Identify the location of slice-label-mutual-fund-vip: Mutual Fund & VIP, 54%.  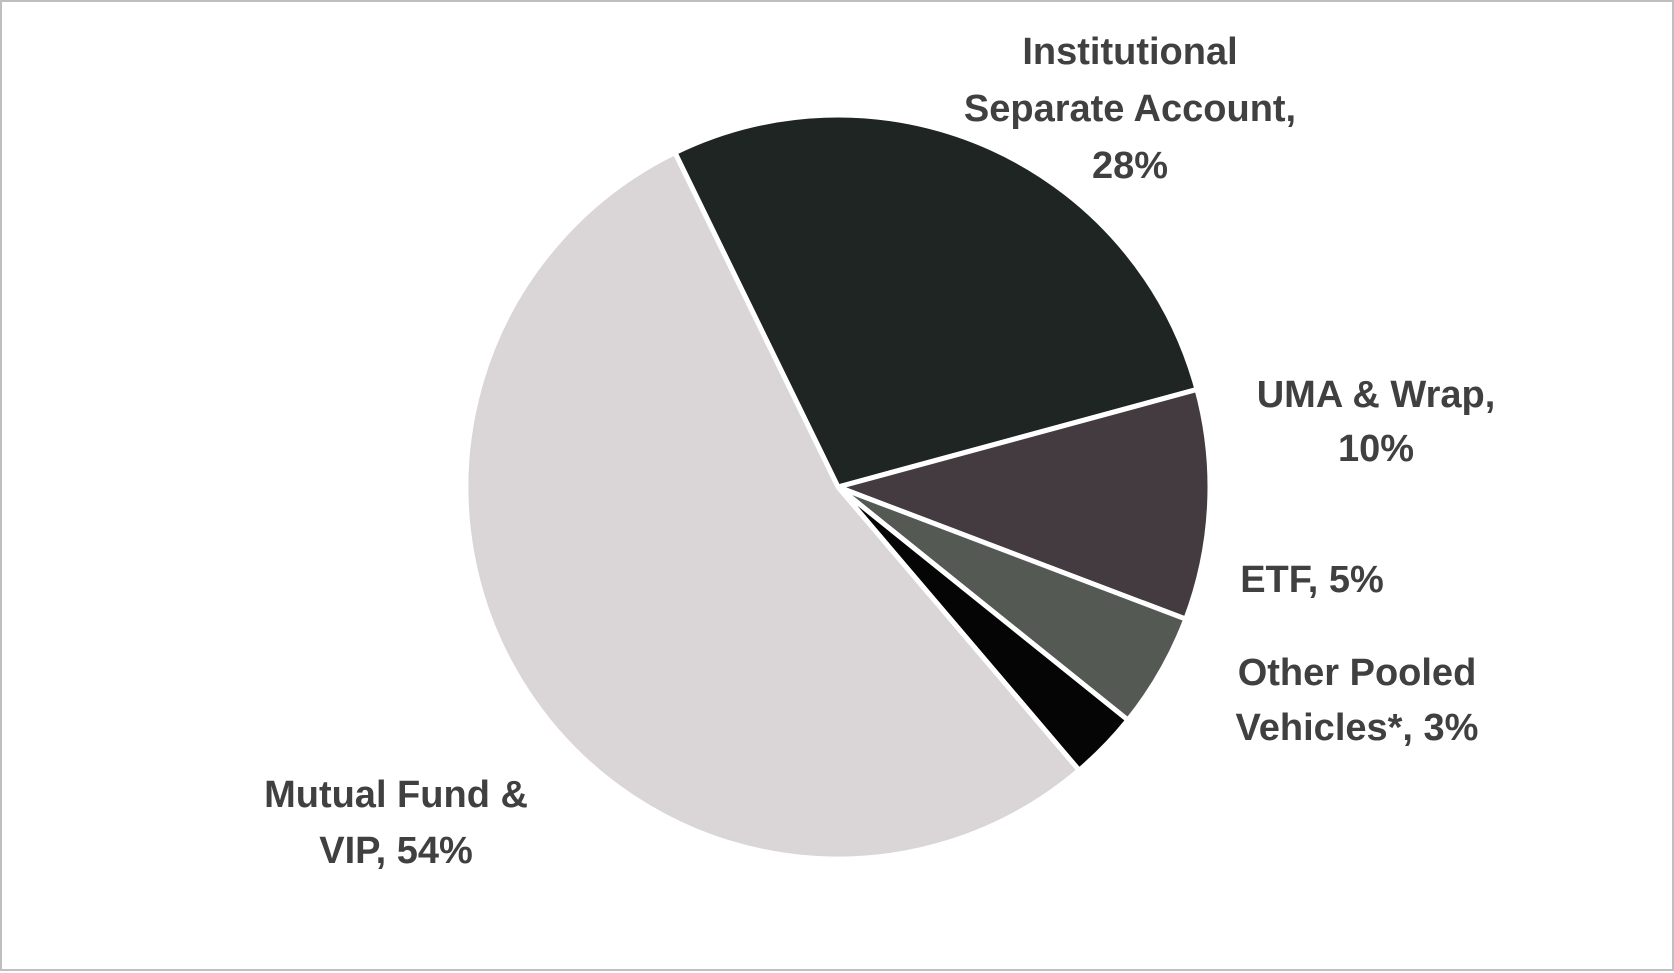
(396, 823).